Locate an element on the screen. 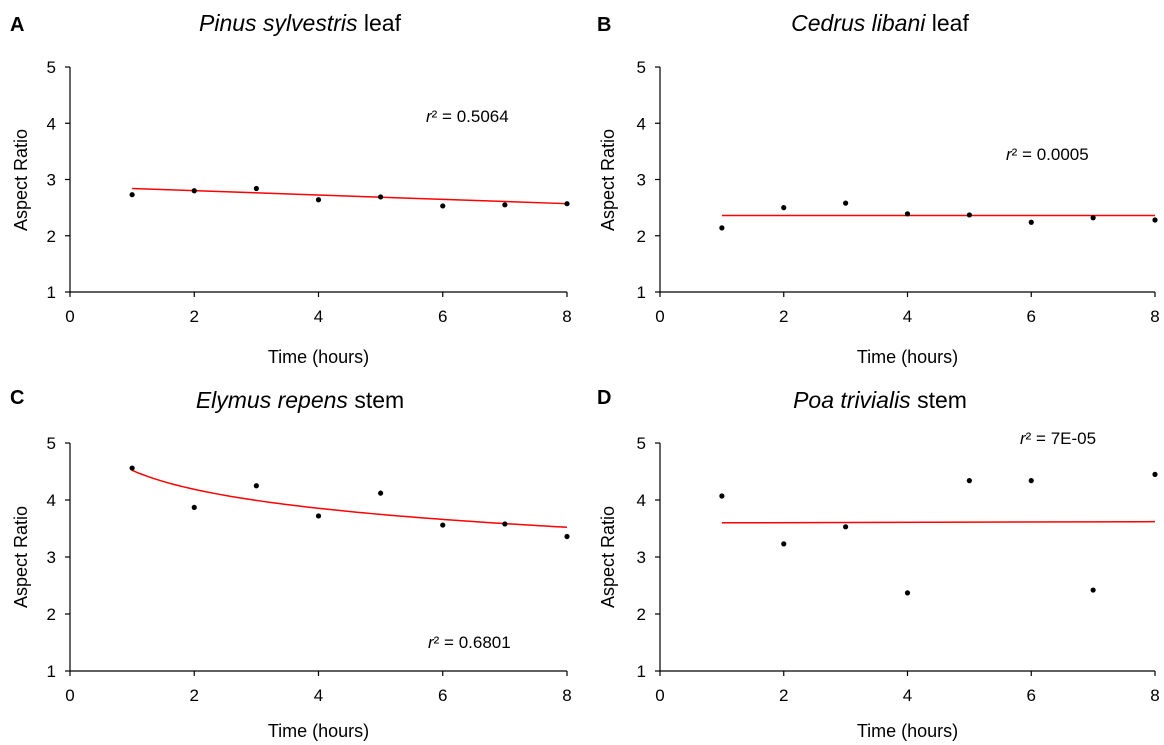 The image size is (1164, 745). title-species: Pinus sylvestris is located at coordinates (278, 23).